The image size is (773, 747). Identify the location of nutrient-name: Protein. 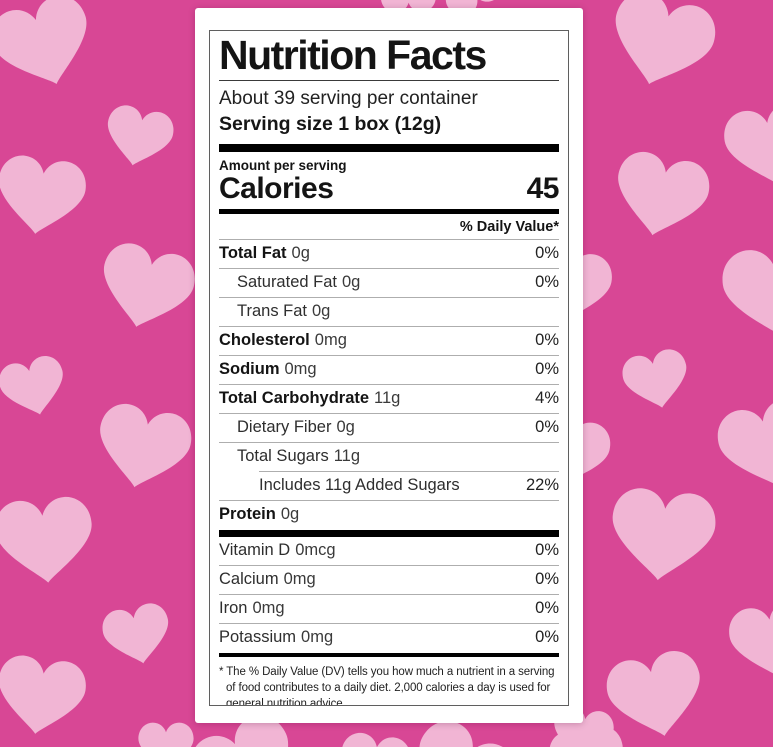
(247, 514).